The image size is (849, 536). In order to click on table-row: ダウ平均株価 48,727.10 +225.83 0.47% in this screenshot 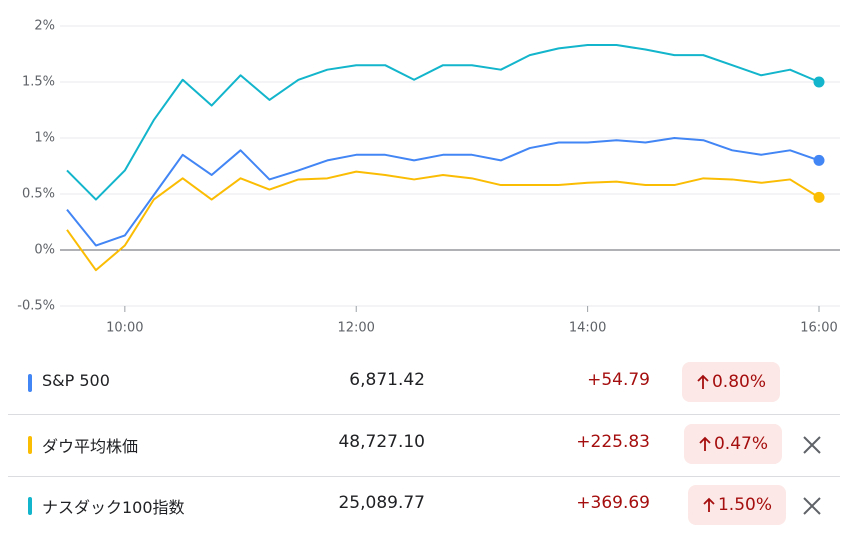, I will do `click(424, 444)`.